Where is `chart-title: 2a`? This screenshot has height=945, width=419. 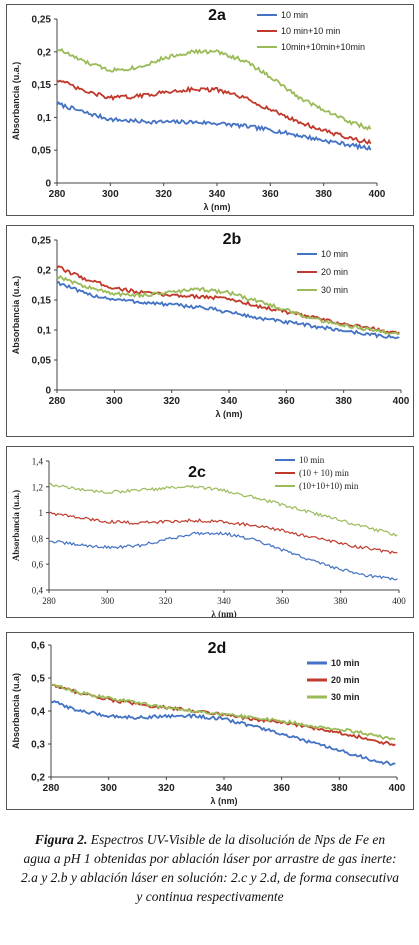 chart-title: 2a is located at coordinates (217, 15).